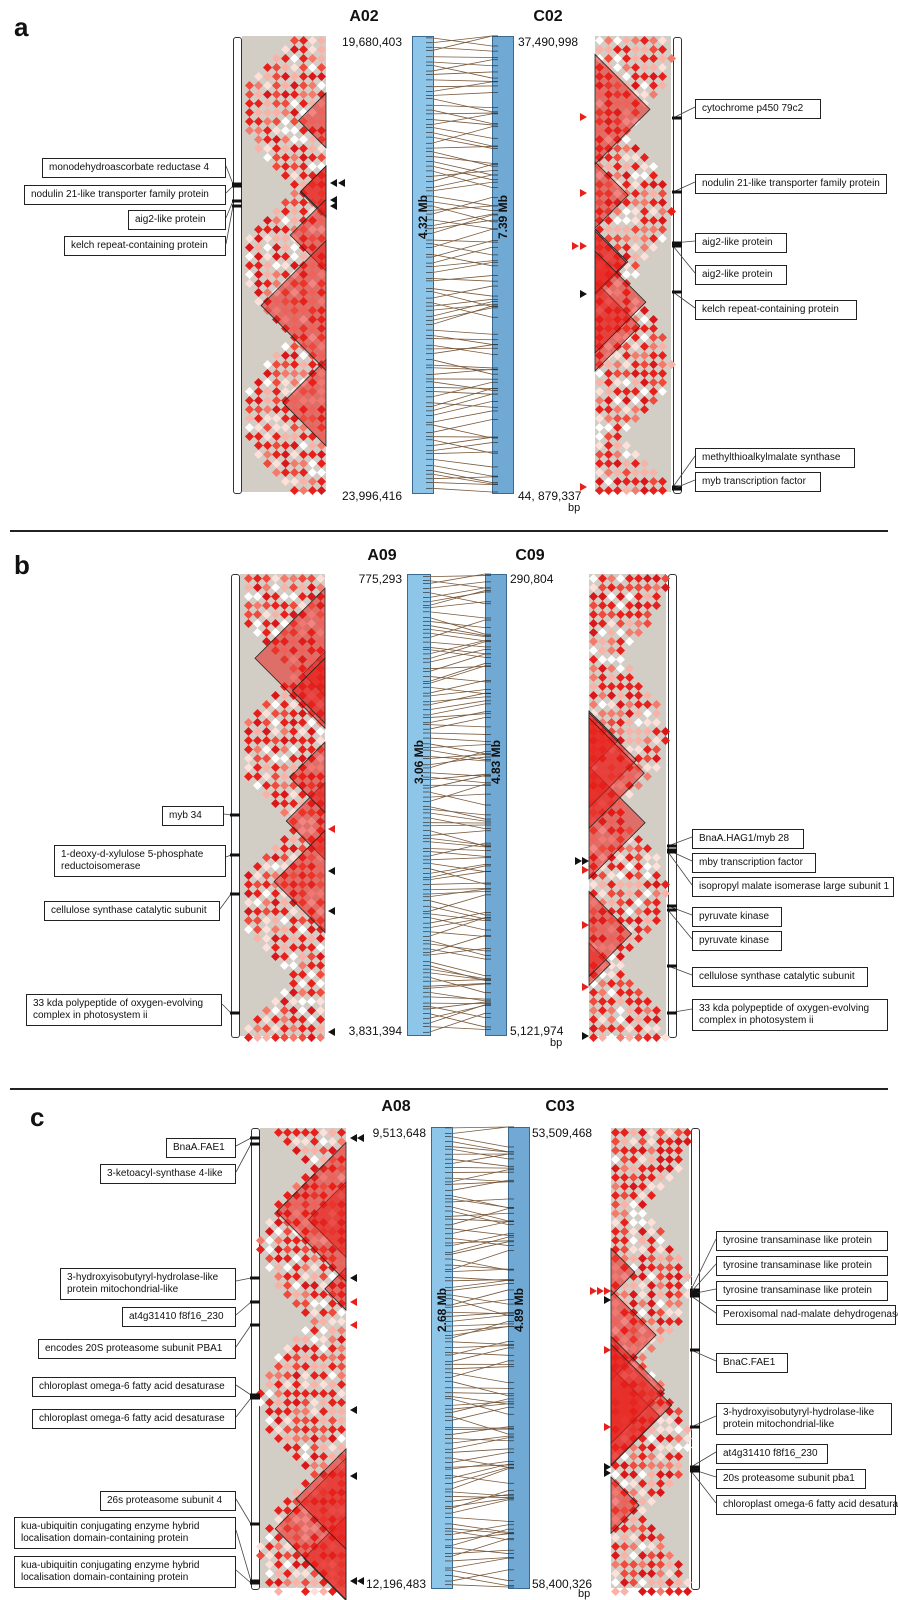 The height and width of the screenshot is (1600, 898). Describe the element at coordinates (375, 1031) in the screenshot. I see `left-bottom-coordinate: 3,831,394` at that location.